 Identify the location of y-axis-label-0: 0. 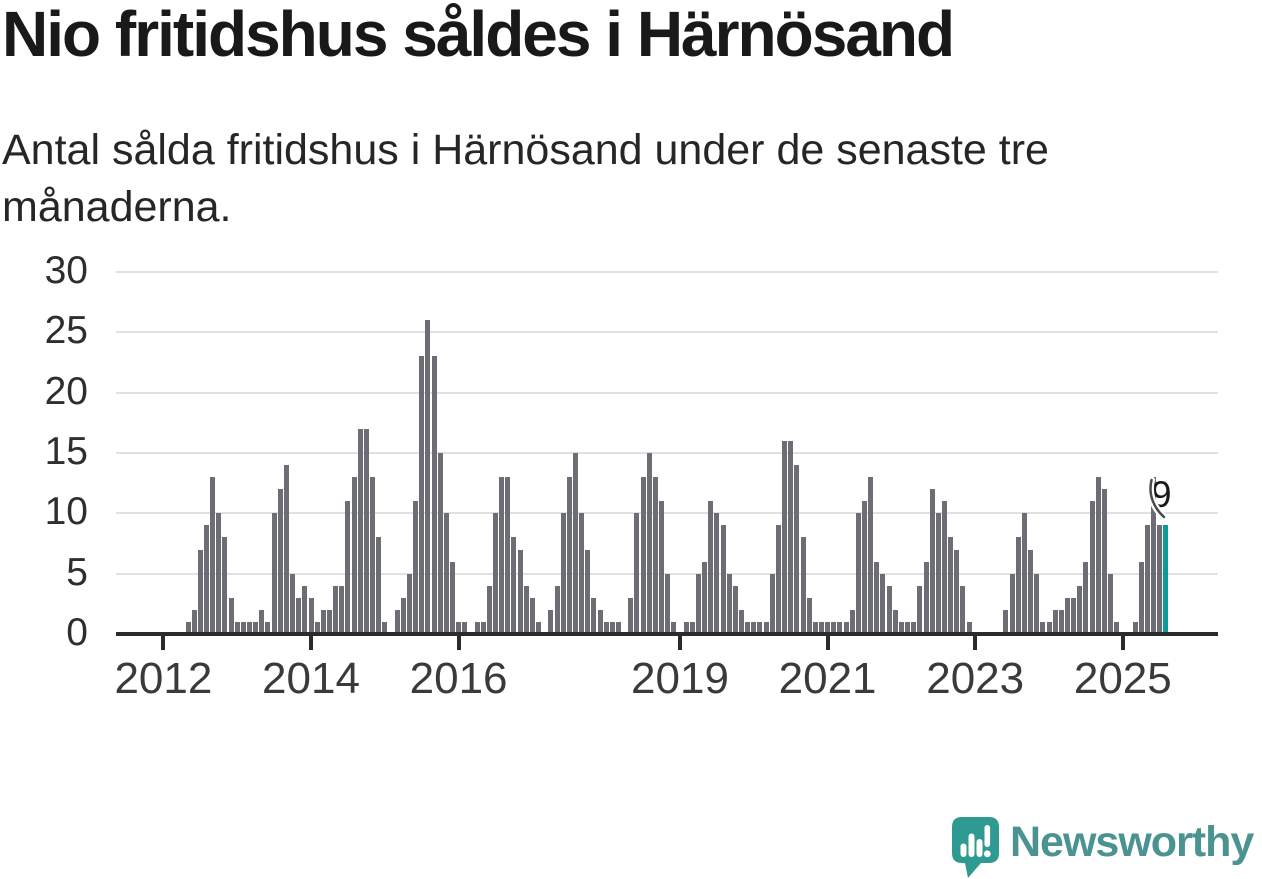
(77, 632).